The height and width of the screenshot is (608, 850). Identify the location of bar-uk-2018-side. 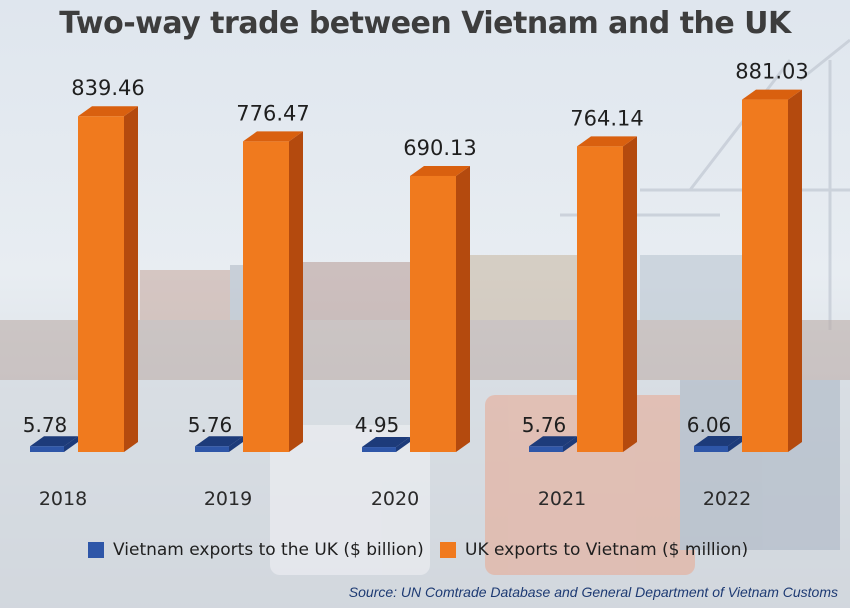
(131, 279).